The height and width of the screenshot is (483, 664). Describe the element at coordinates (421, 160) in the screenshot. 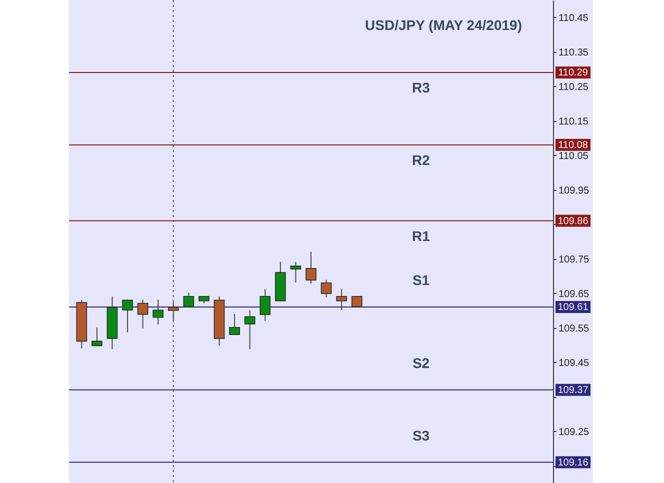

I see `ref-line-label: R2` at that location.